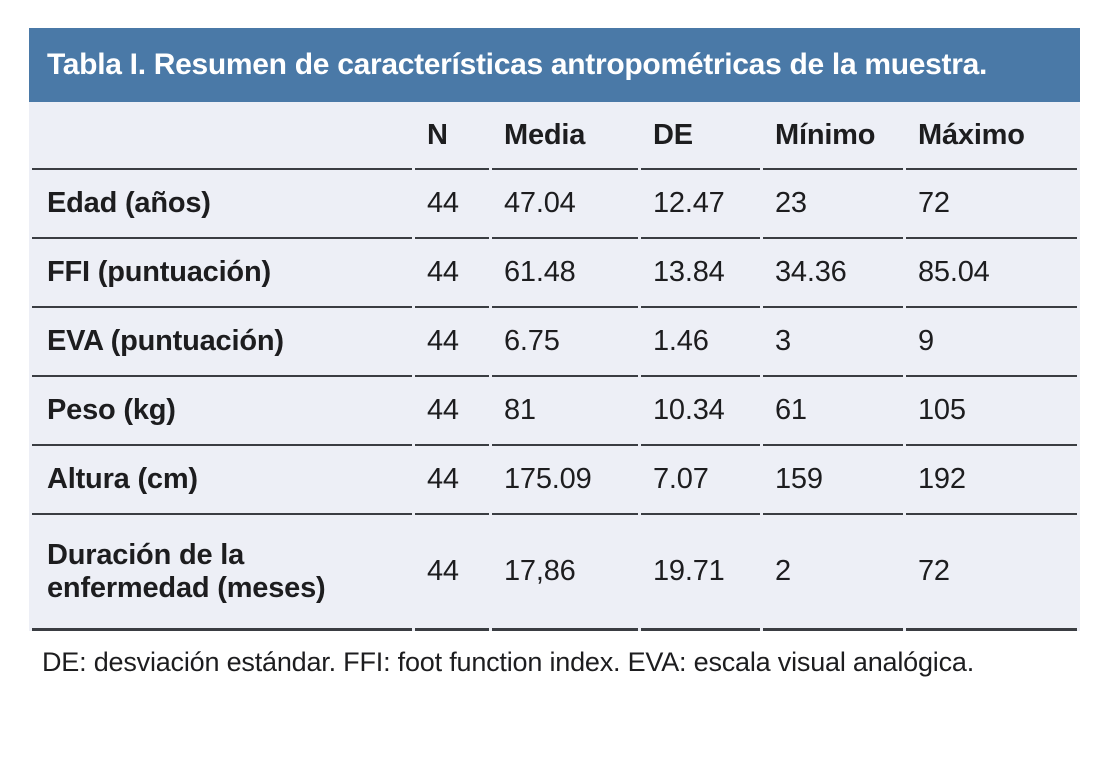 The width and height of the screenshot is (1115, 769). Describe the element at coordinates (700, 411) in the screenshot. I see `cell-de: 10.34` at that location.